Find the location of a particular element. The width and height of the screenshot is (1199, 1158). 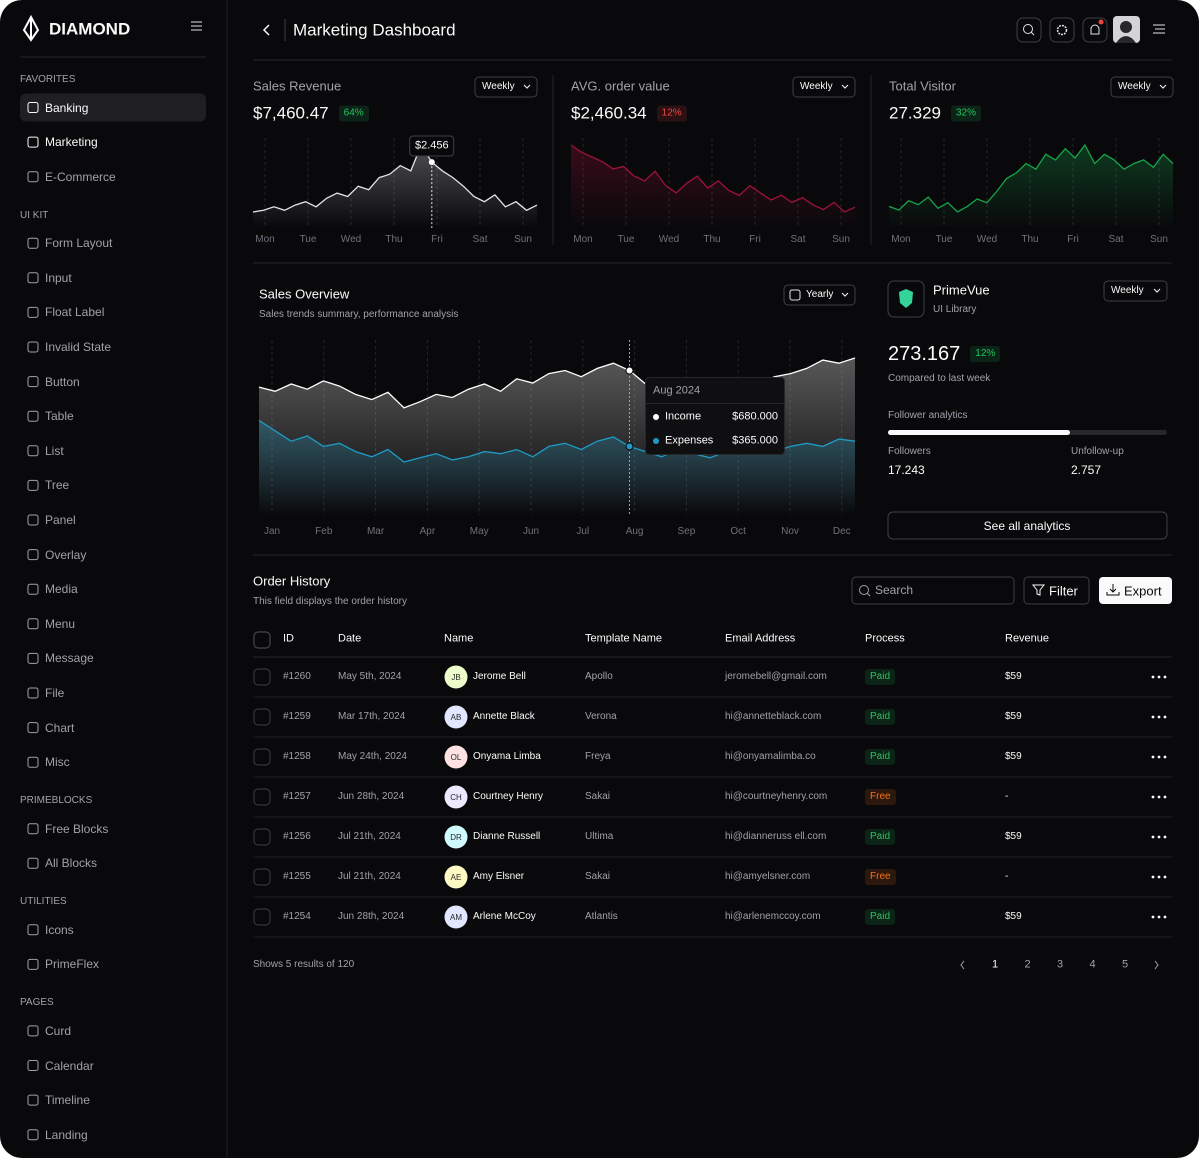

button-box is located at coordinates (1027, 525).